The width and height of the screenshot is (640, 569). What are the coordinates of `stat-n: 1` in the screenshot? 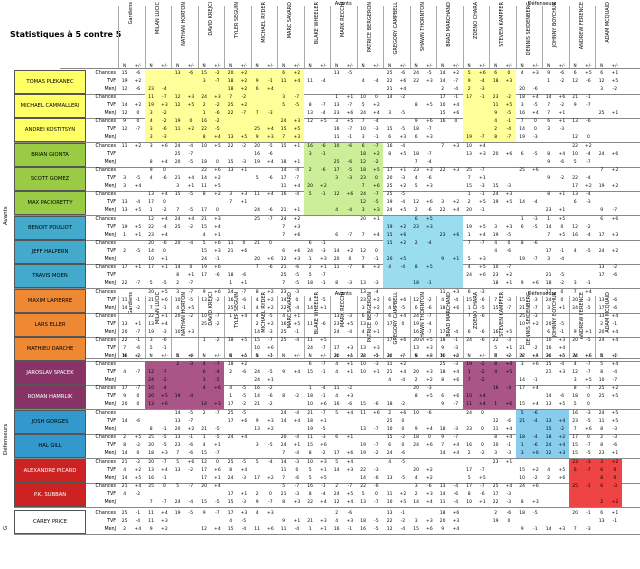 It's located at (204, 114).